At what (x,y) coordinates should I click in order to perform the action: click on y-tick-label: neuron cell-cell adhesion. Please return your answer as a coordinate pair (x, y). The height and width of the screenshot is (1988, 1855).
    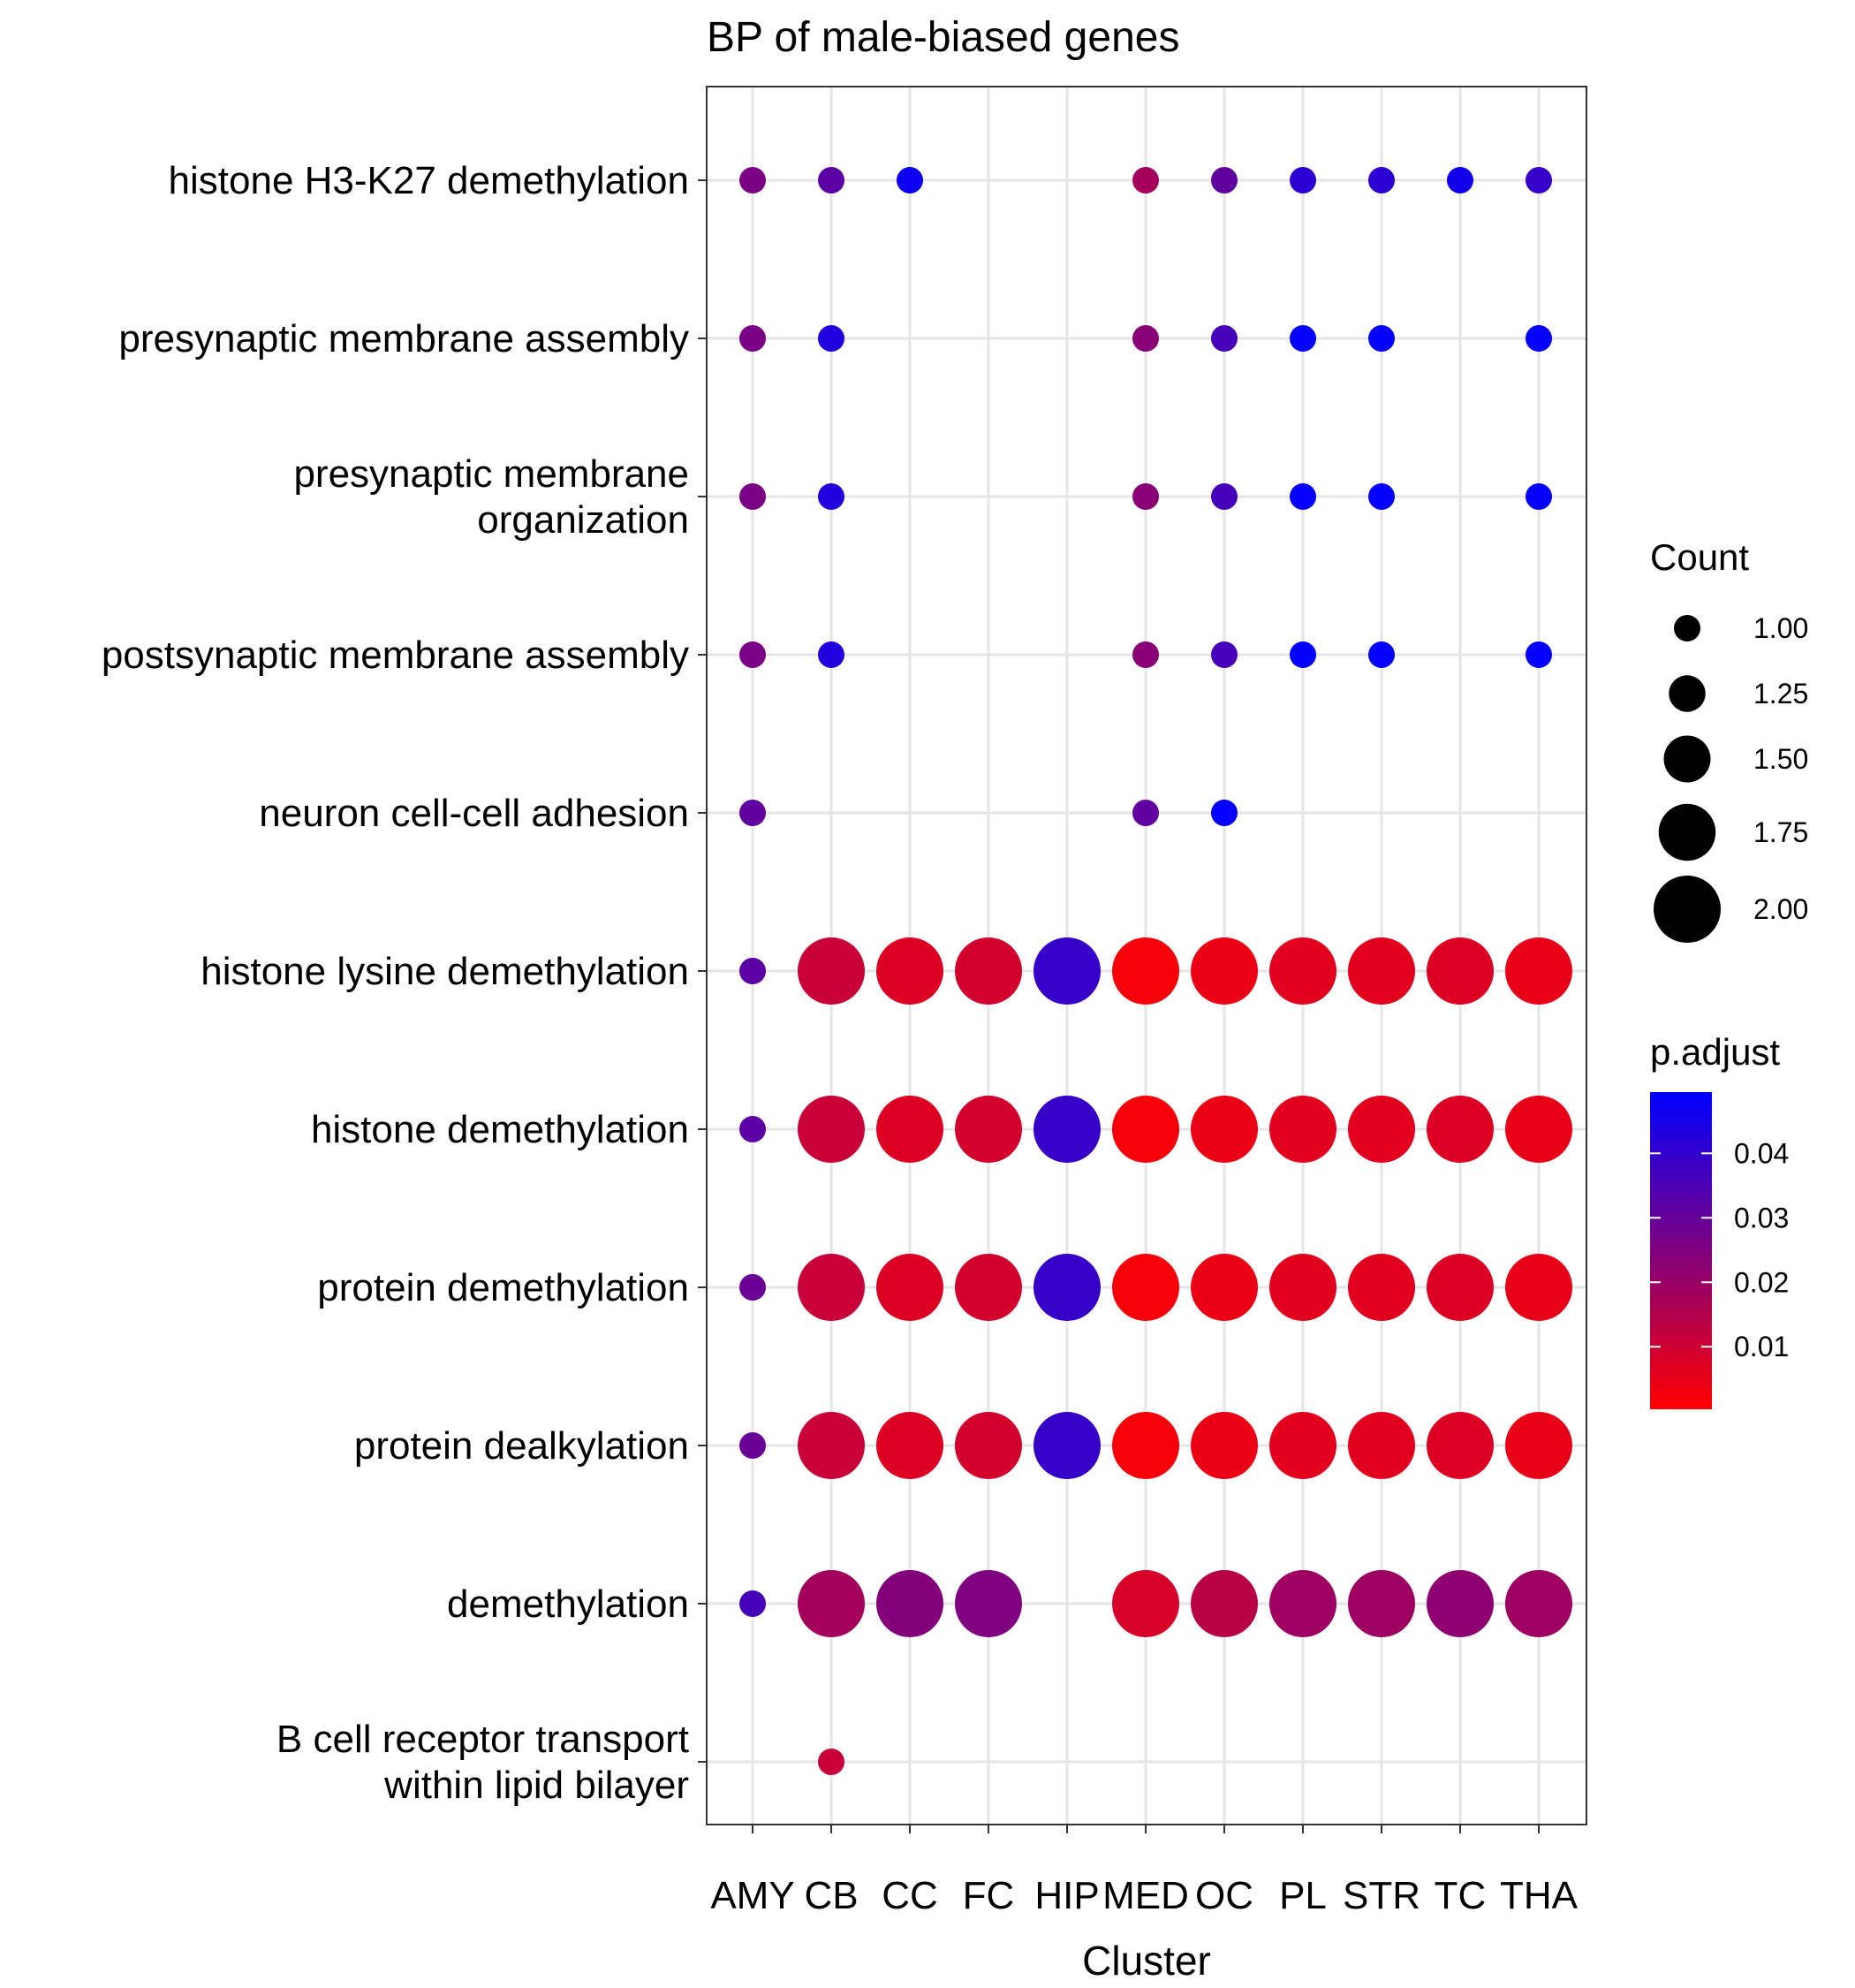
    Looking at the image, I should click on (474, 813).